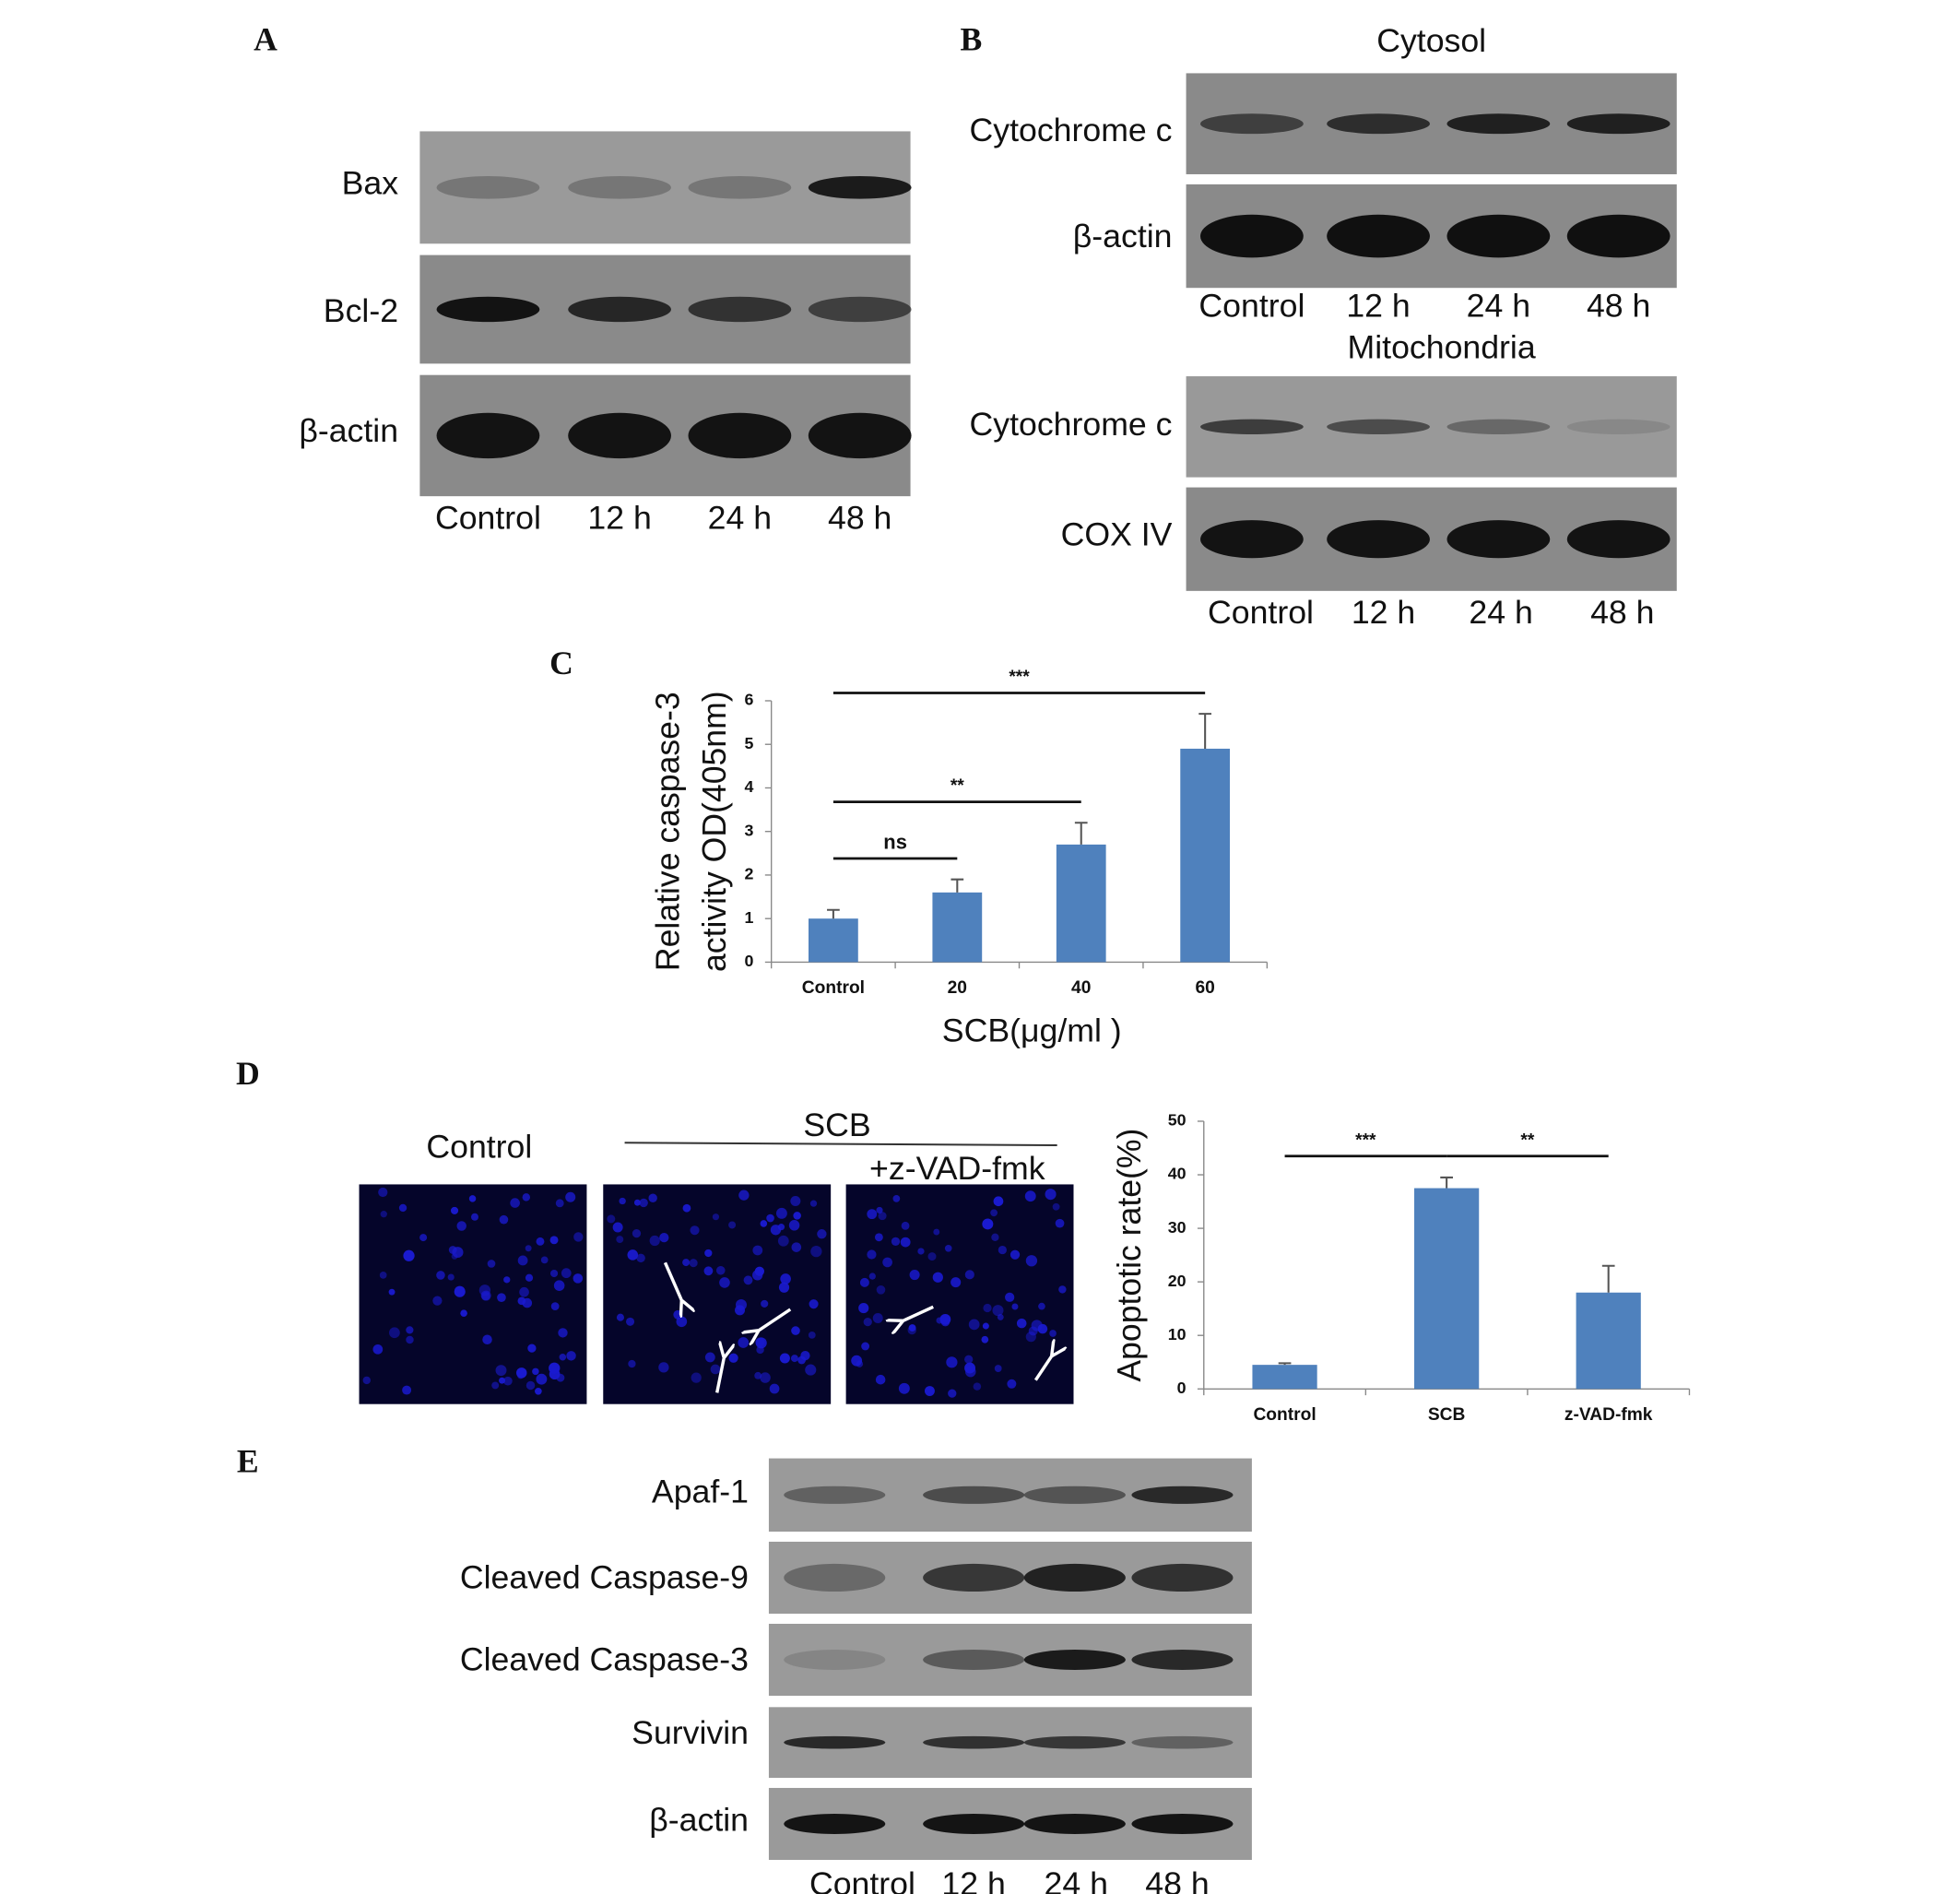 This screenshot has height=1894, width=1960. Describe the element at coordinates (604, 1658) in the screenshot. I see `row-label: Cleaved Caspase-3` at that location.